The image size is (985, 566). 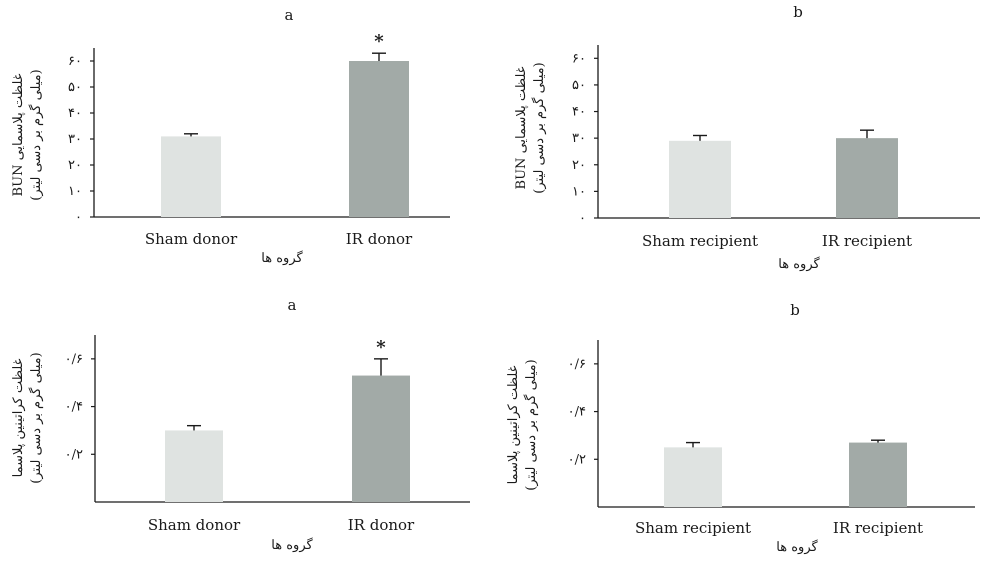 I want to click on panel-3-letter: a, so click(x=292, y=305).